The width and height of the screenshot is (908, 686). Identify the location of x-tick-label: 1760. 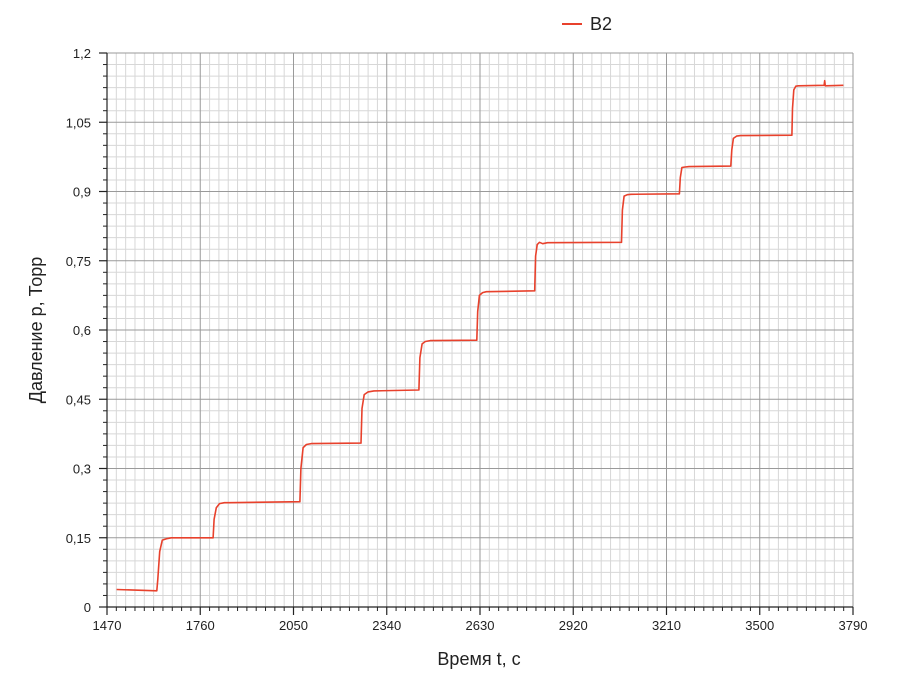
(200, 625).